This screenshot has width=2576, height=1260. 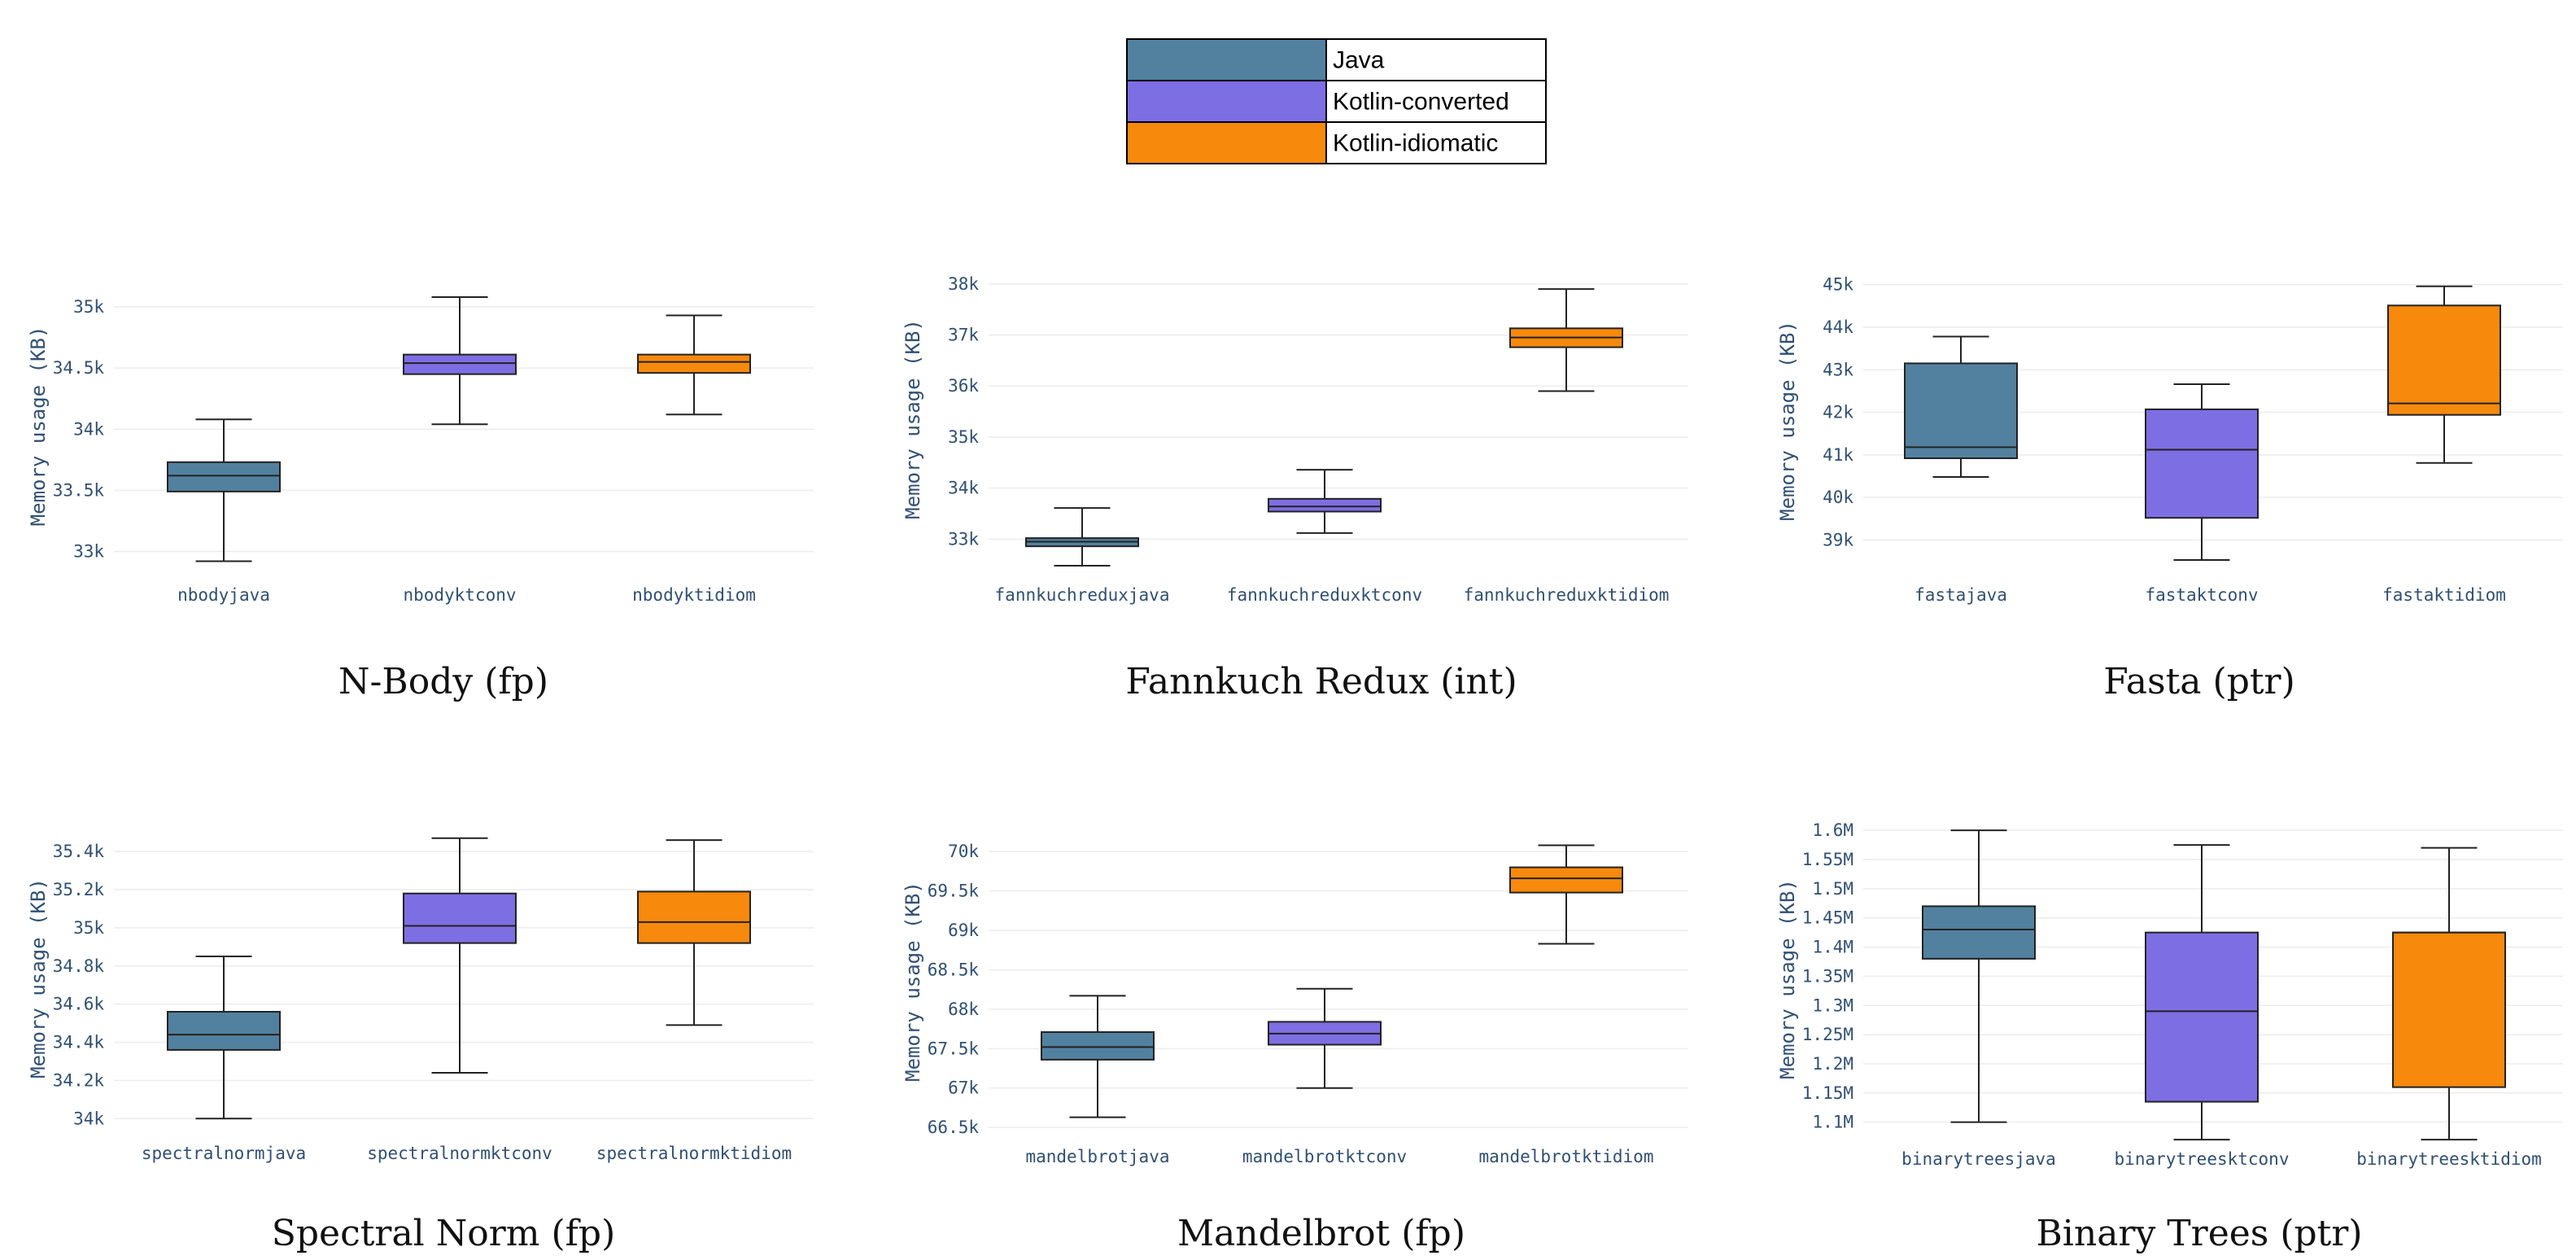 What do you see at coordinates (1082, 537) in the screenshot?
I see `box-fannkuchreduxjava` at bounding box center [1082, 537].